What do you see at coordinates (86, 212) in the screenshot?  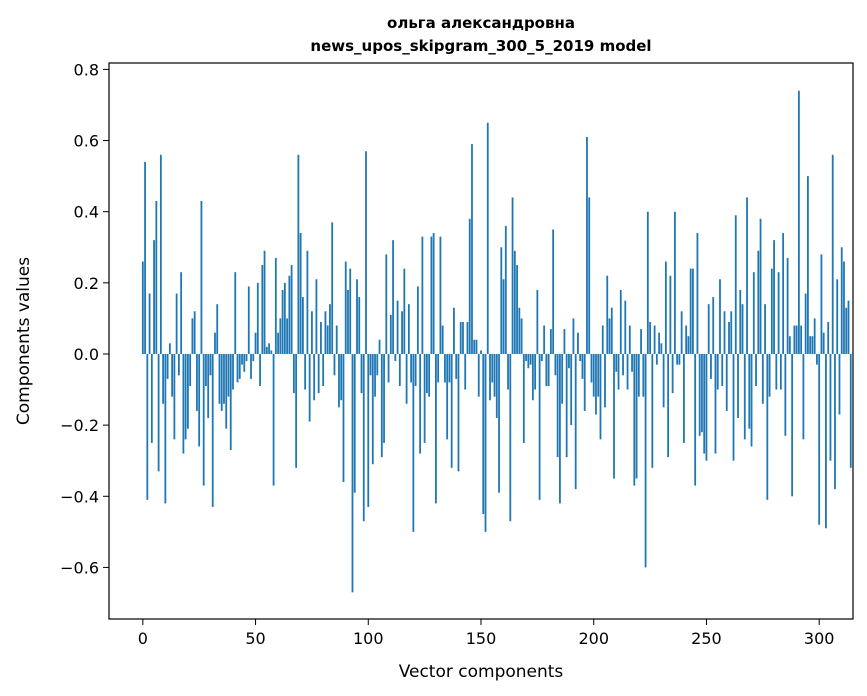 I see `y-tick-label: 0.4` at bounding box center [86, 212].